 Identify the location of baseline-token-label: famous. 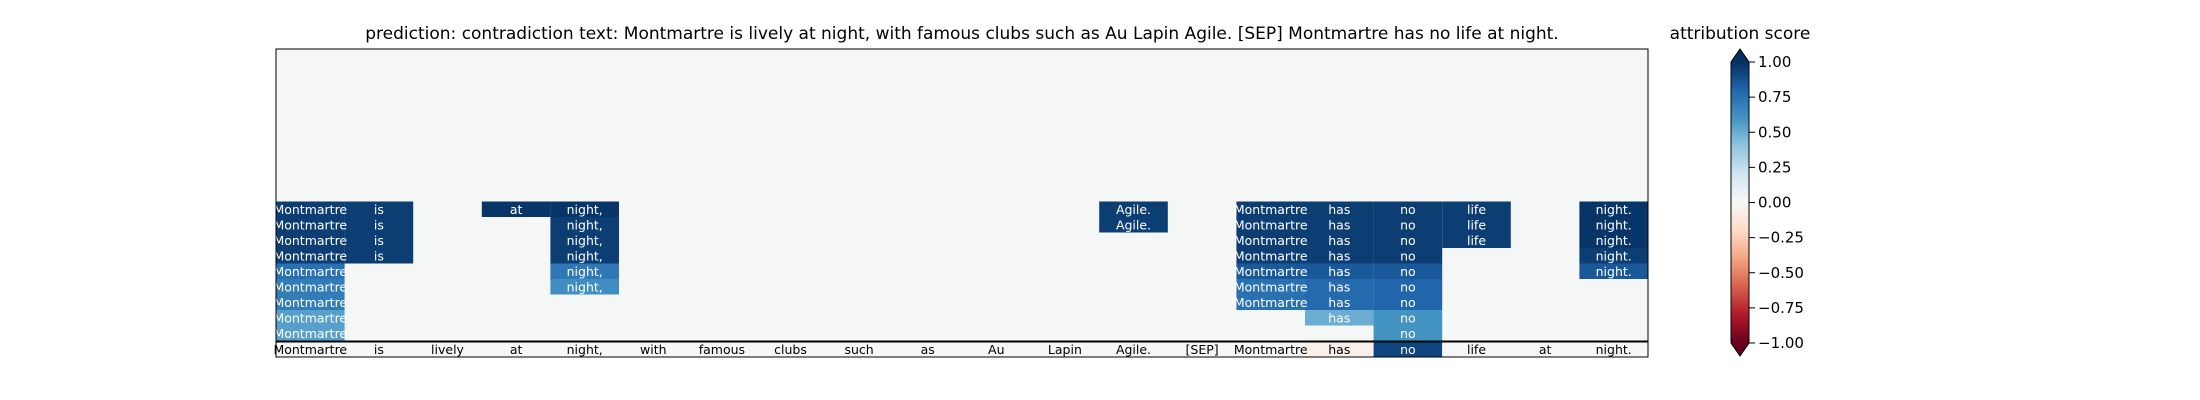
(722, 349).